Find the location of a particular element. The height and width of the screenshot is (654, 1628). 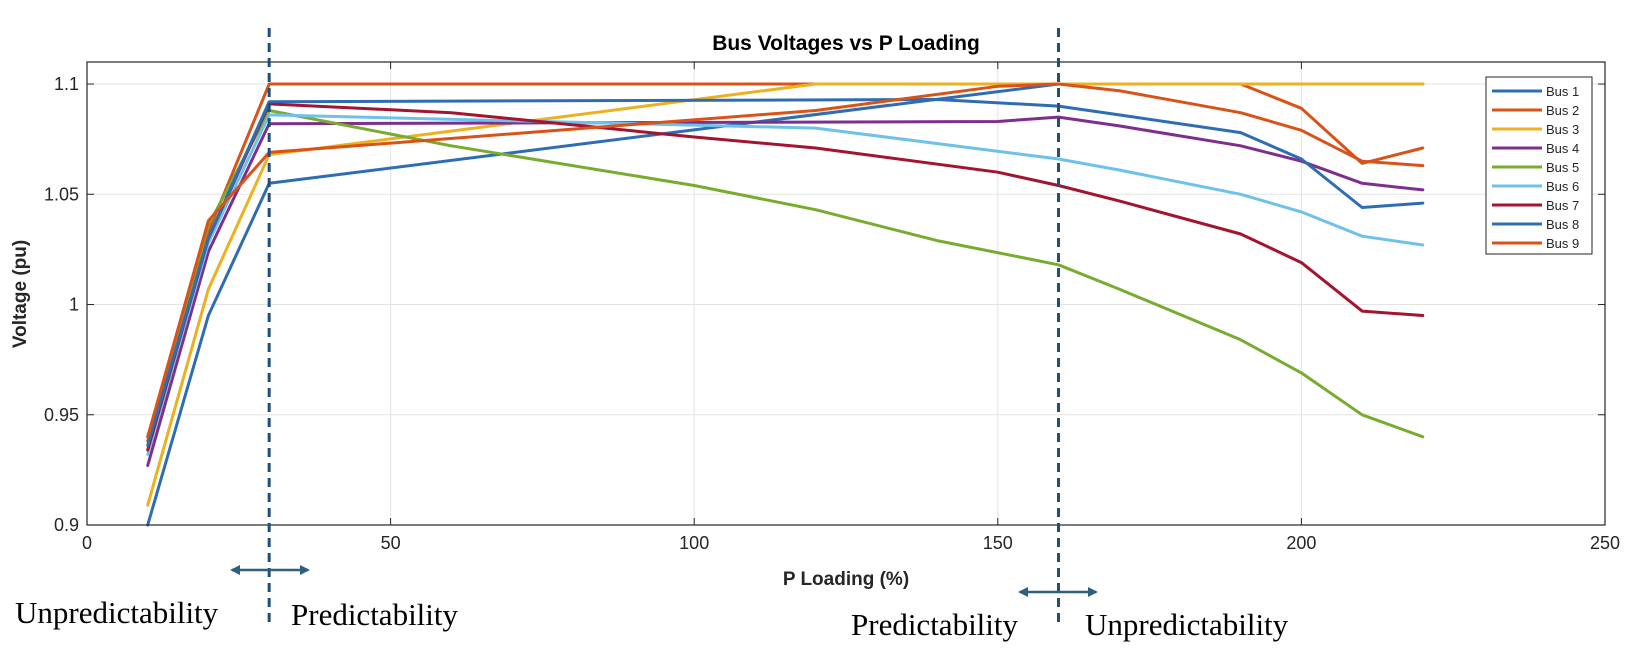

legend-label: Bus 4 is located at coordinates (1562, 148).